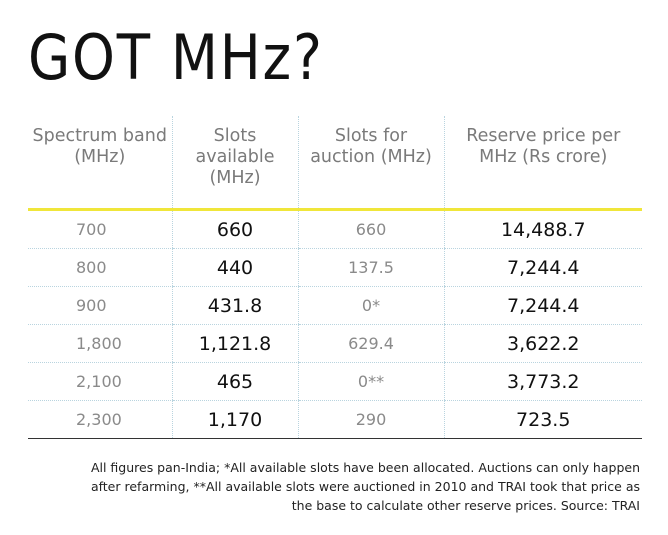 The image size is (668, 535). I want to click on band-cell: 1,800, so click(100, 343).